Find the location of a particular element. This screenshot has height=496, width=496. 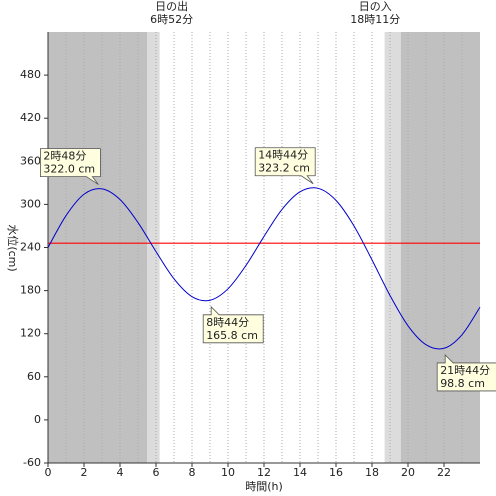

y-axis-label: 水位(cm) is located at coordinates (13, 247).